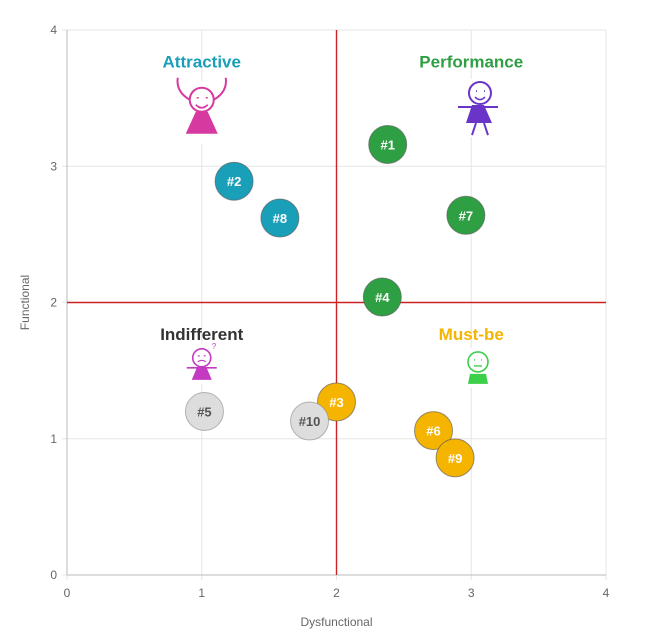 The image size is (649, 637). What do you see at coordinates (471, 593) in the screenshot?
I see `x-tick-label: 3` at bounding box center [471, 593].